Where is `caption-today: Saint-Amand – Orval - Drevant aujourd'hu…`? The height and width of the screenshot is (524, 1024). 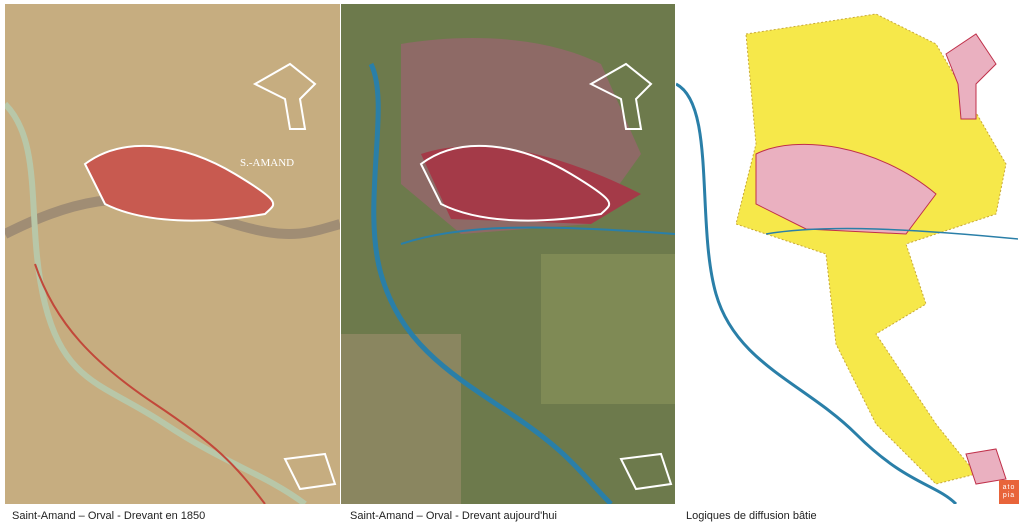 caption-today: Saint-Amand – Orval - Drevant aujourd'hu… is located at coordinates (453, 516).